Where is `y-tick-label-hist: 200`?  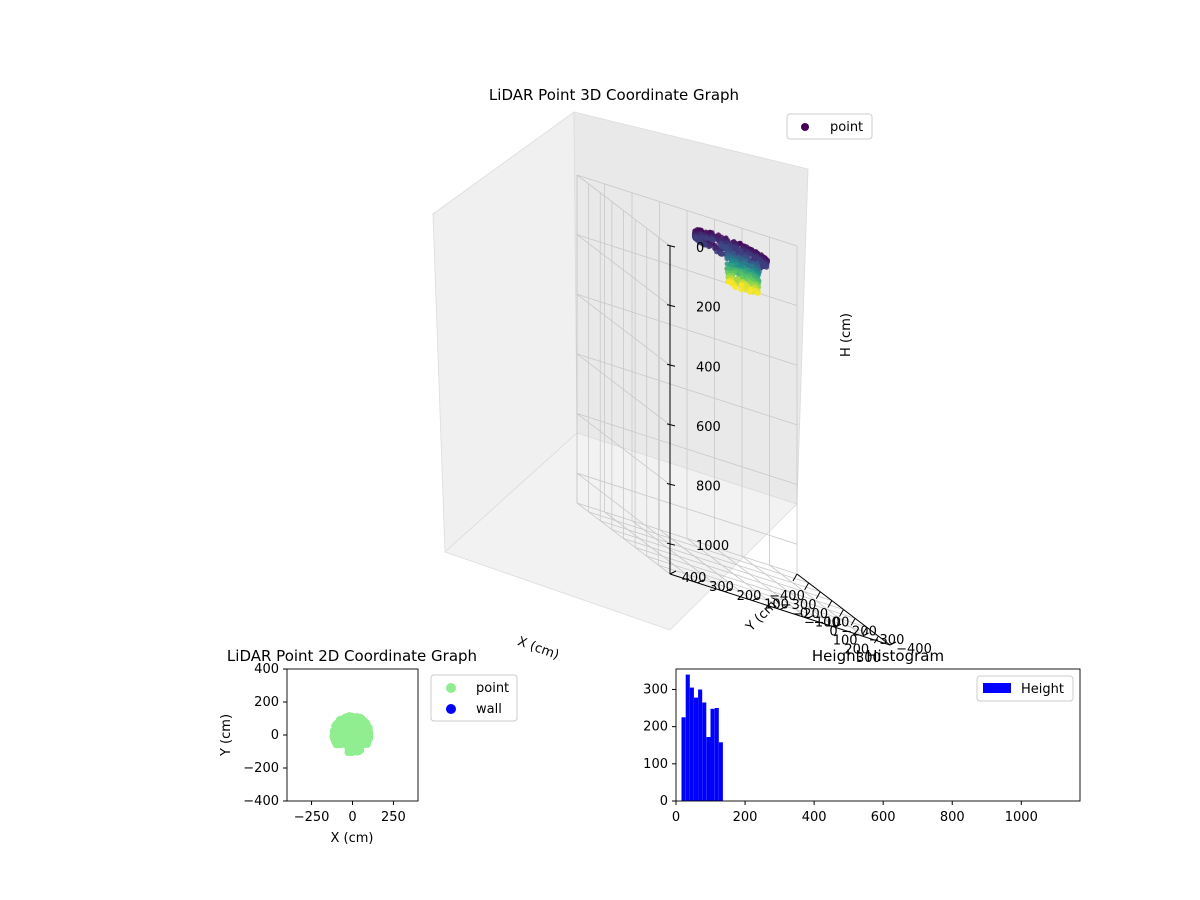 y-tick-label-hist: 200 is located at coordinates (655, 727).